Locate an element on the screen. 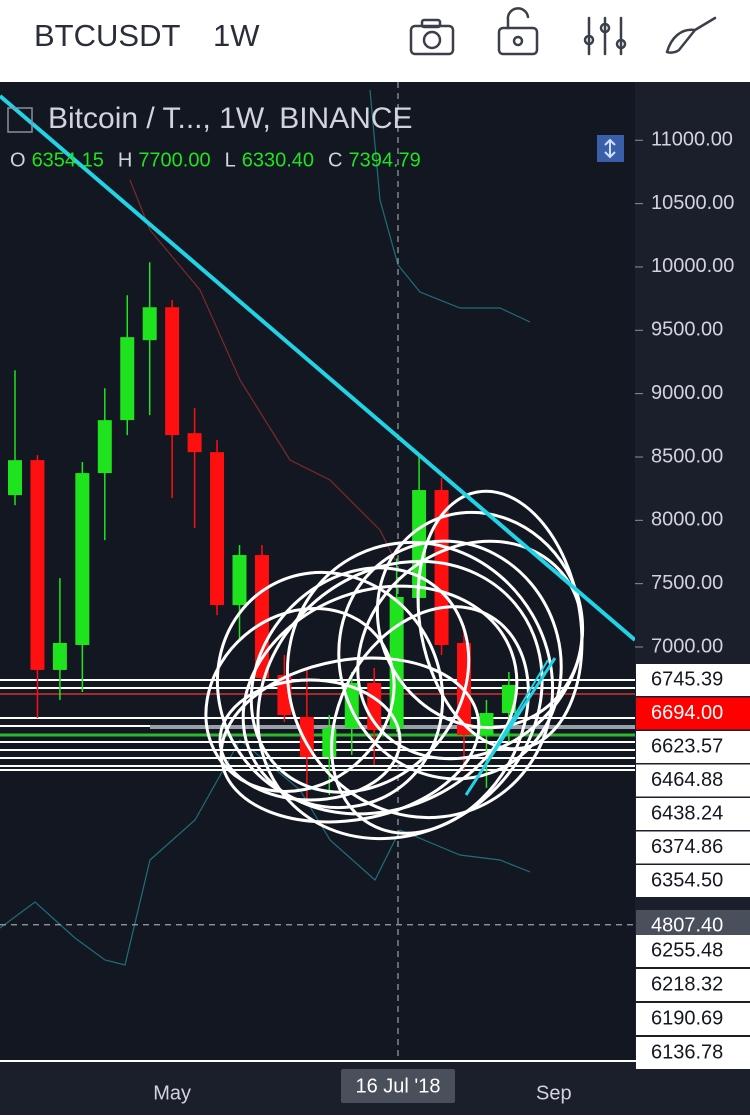 This screenshot has height=1120, width=750. y-tick-label: 8500.00 is located at coordinates (687, 456).